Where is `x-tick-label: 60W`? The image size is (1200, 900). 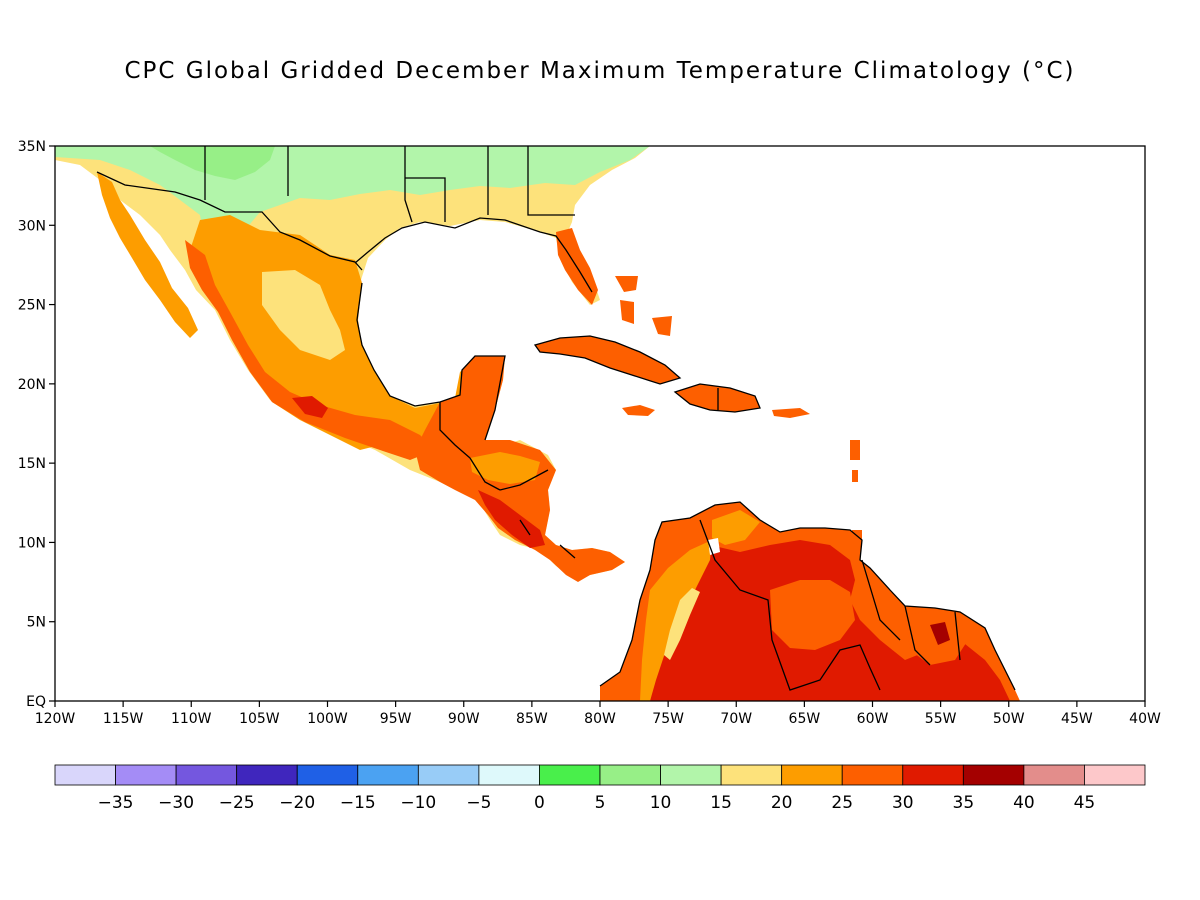 x-tick-label: 60W is located at coordinates (873, 719).